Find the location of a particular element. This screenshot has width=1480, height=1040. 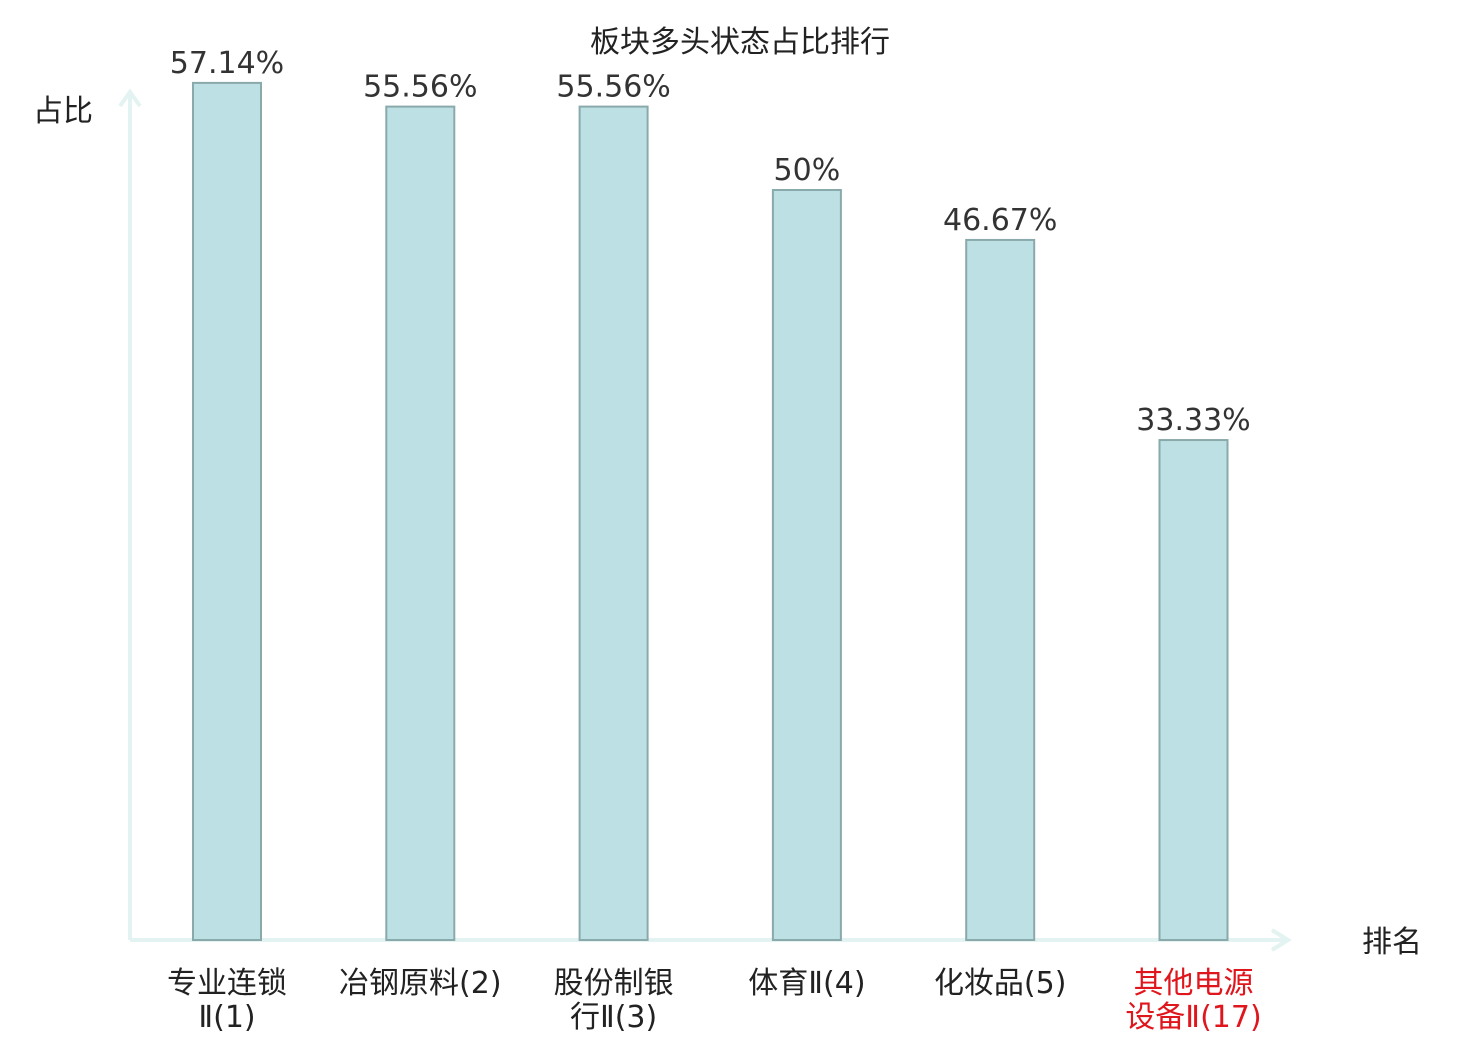

bar-value-label: 46.67% is located at coordinates (1000, 220).